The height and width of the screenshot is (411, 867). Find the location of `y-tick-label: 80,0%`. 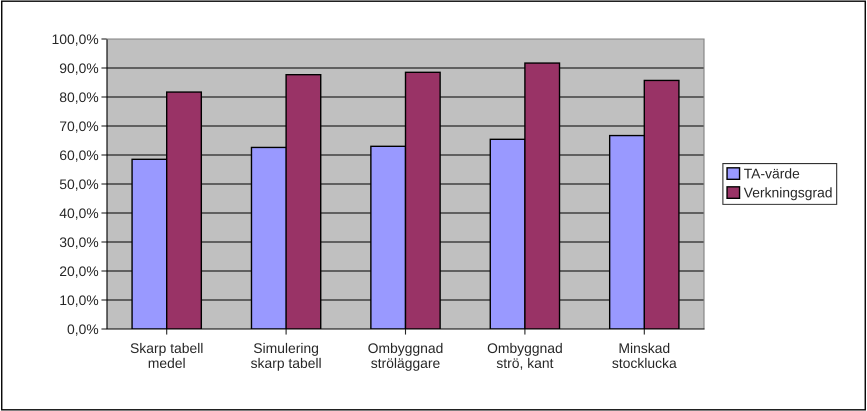

y-tick-label: 80,0% is located at coordinates (79, 98).